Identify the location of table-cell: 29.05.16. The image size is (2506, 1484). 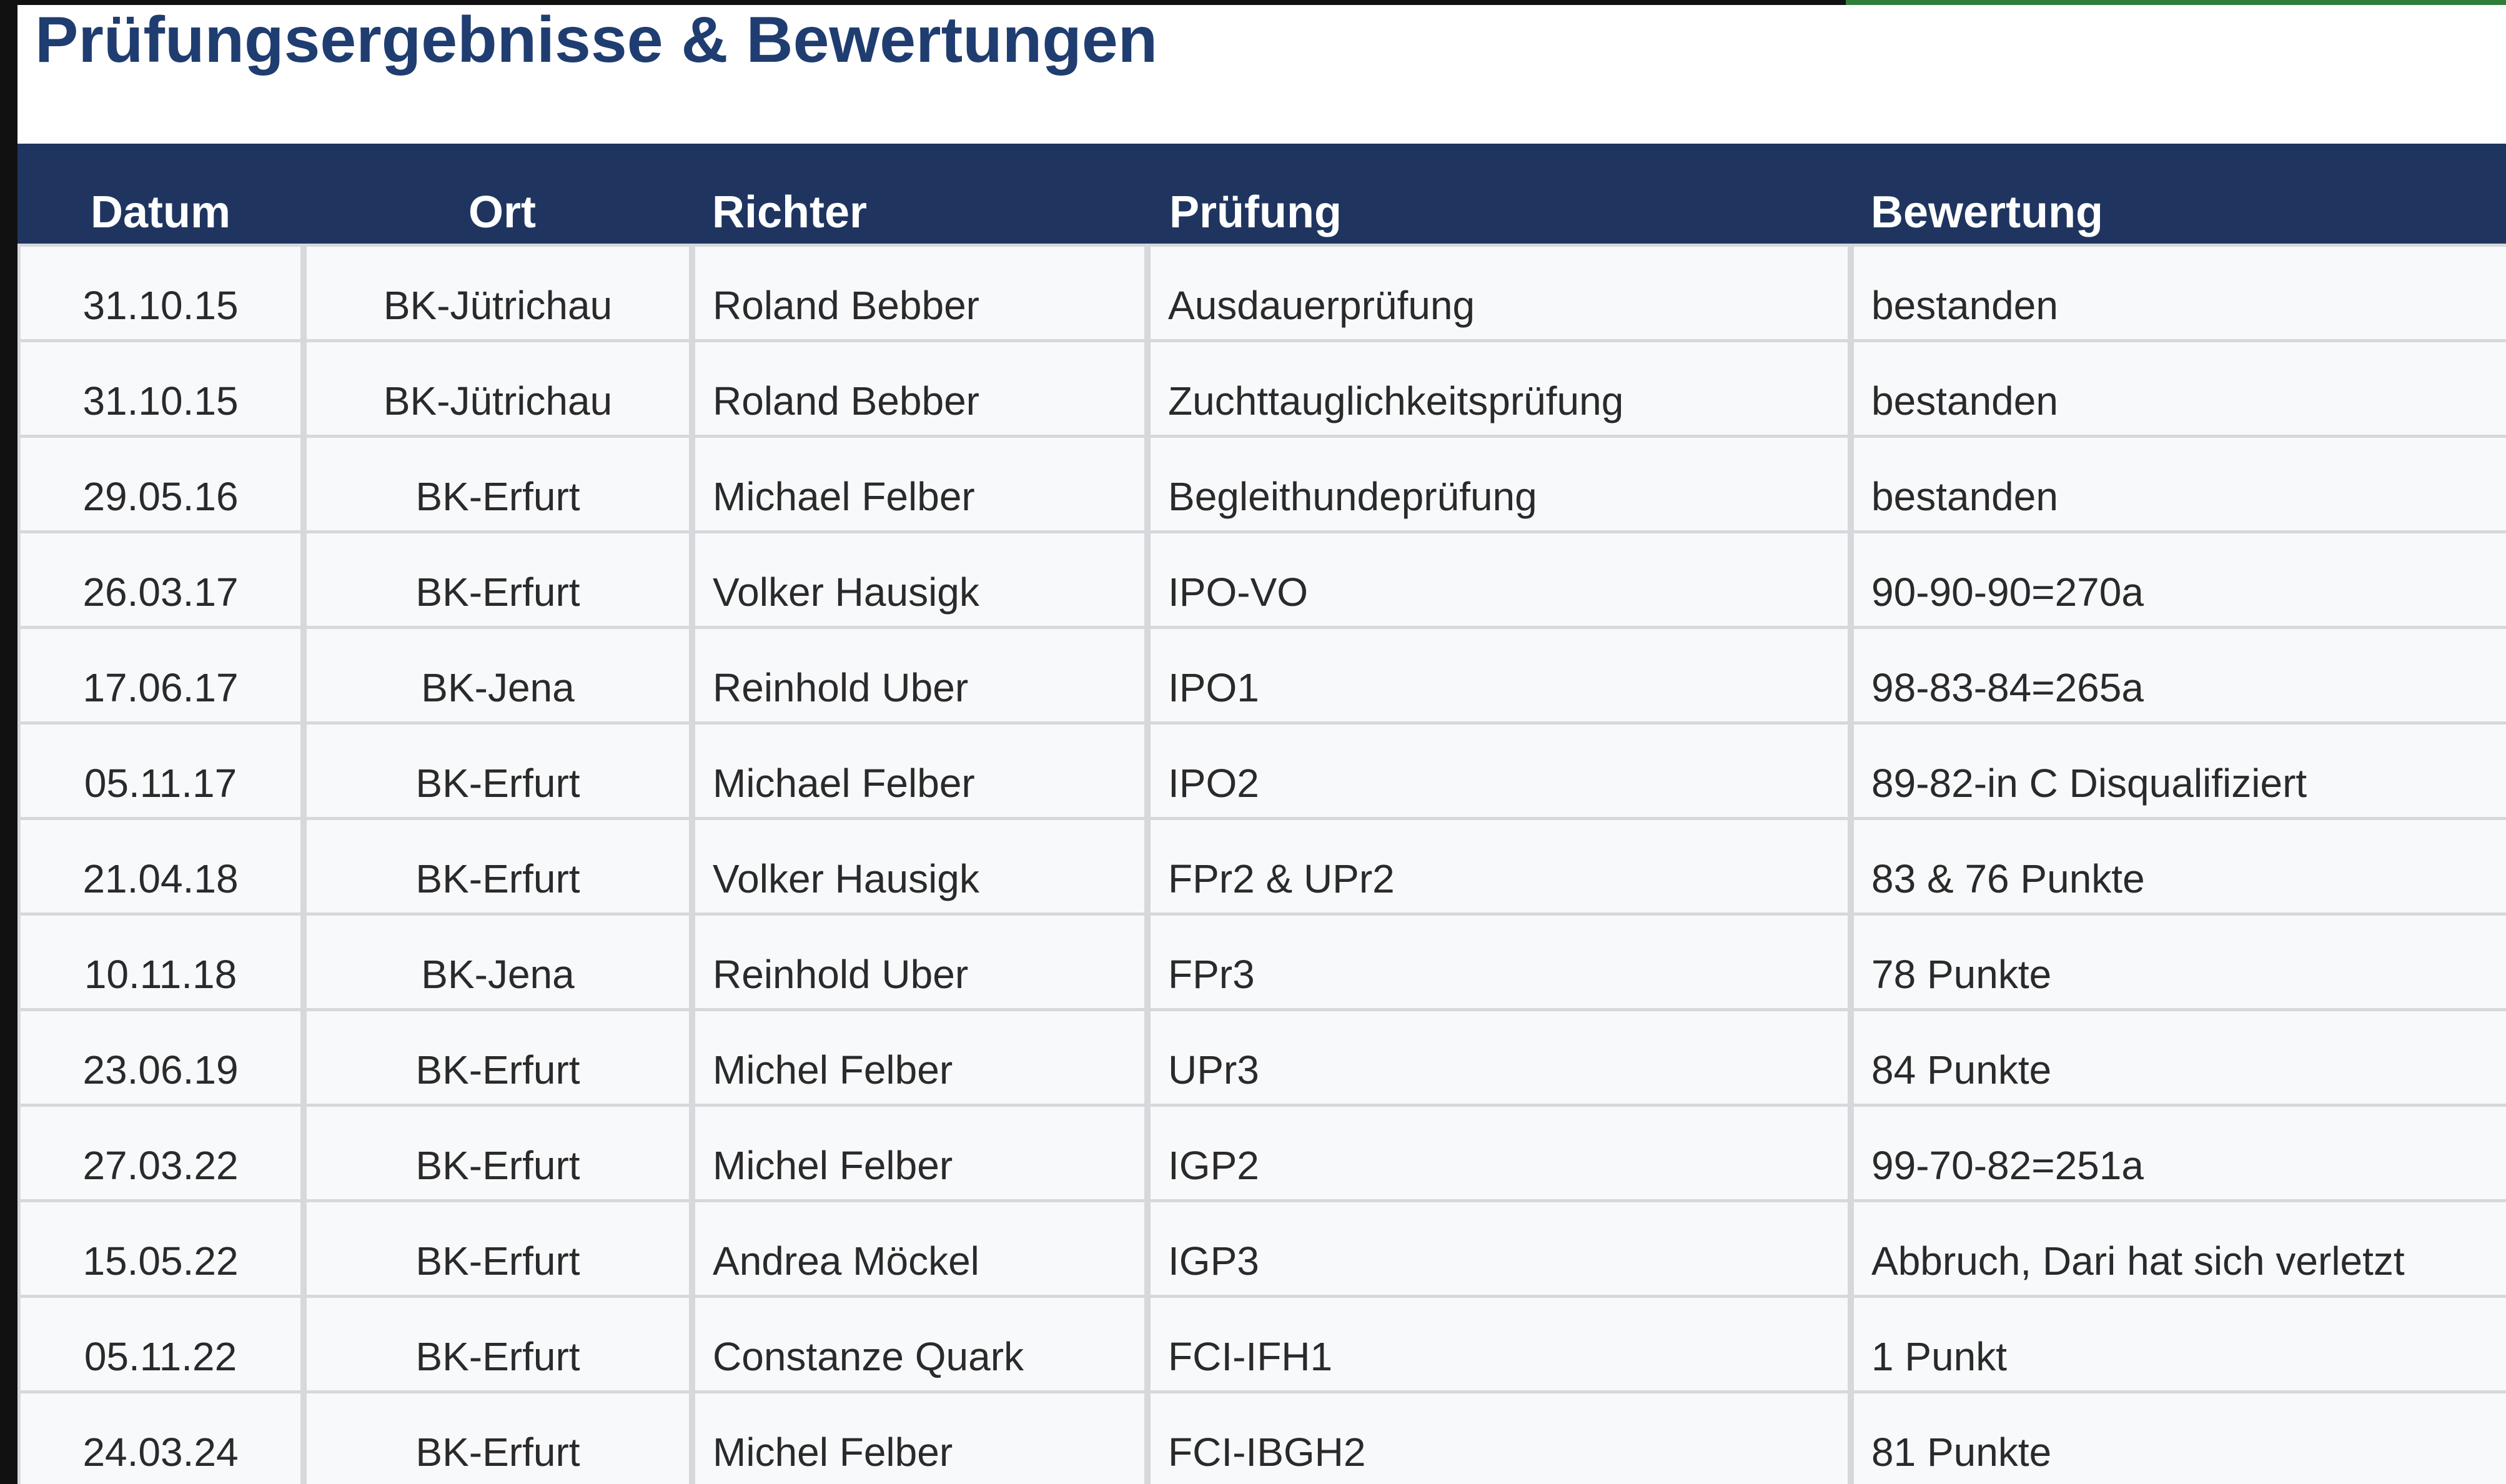
(160, 484).